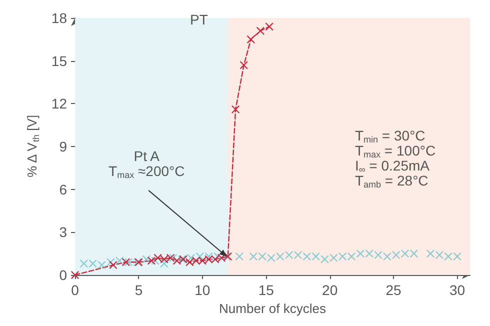 Image resolution: width=490 pixels, height=326 pixels. What do you see at coordinates (33, 146) in the screenshot?
I see `y-axis-title: % Δ Vth [V]` at bounding box center [33, 146].